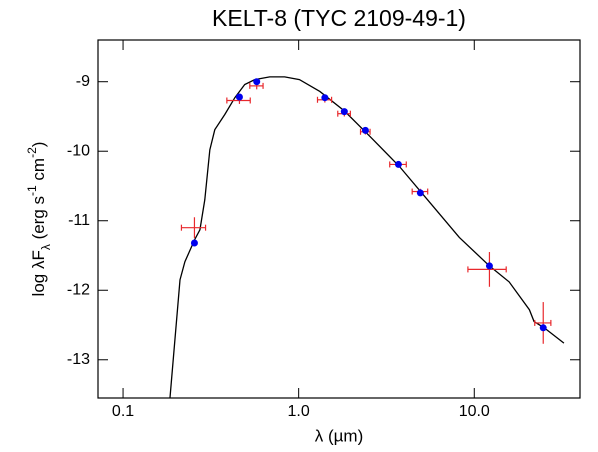 This screenshot has height=452, width=598. I want to click on chart-title: KELT-8 (TYC 2109-49-1), so click(339, 18).